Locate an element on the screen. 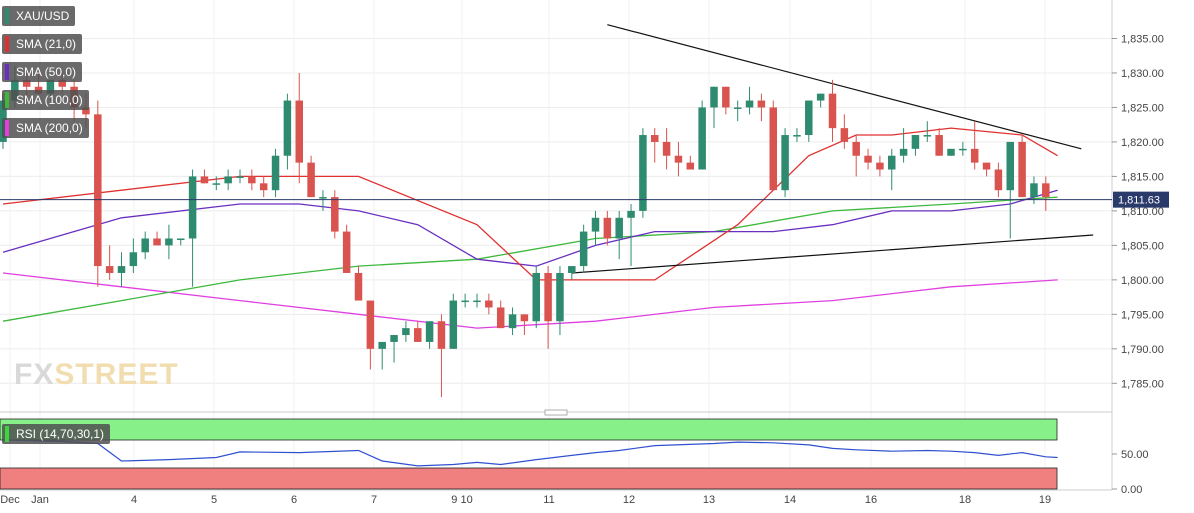 The height and width of the screenshot is (513, 1194). rsi-legend-item: RSI (14,70,30,1) is located at coordinates (56, 434).